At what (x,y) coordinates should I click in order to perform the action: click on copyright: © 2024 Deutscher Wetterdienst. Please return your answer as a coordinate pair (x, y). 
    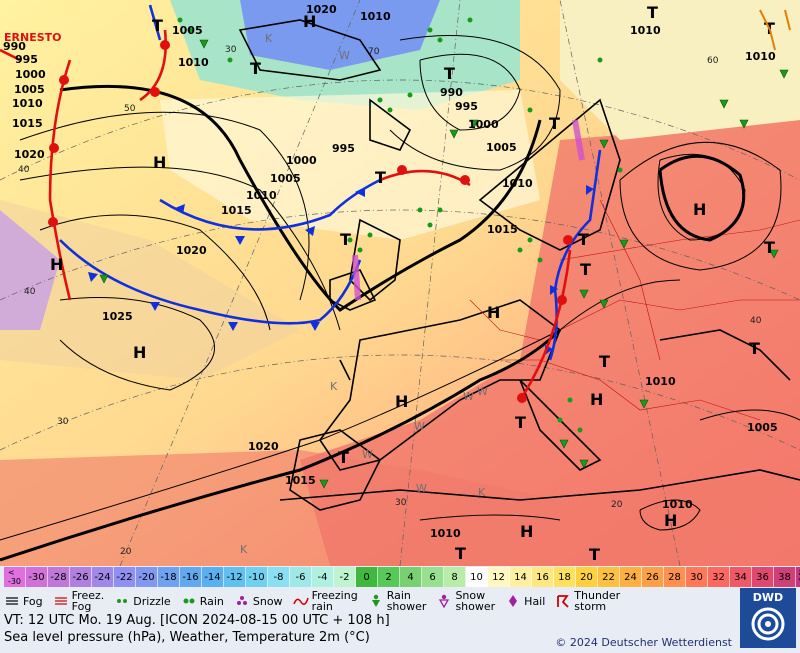
    Looking at the image, I should click on (643, 642).